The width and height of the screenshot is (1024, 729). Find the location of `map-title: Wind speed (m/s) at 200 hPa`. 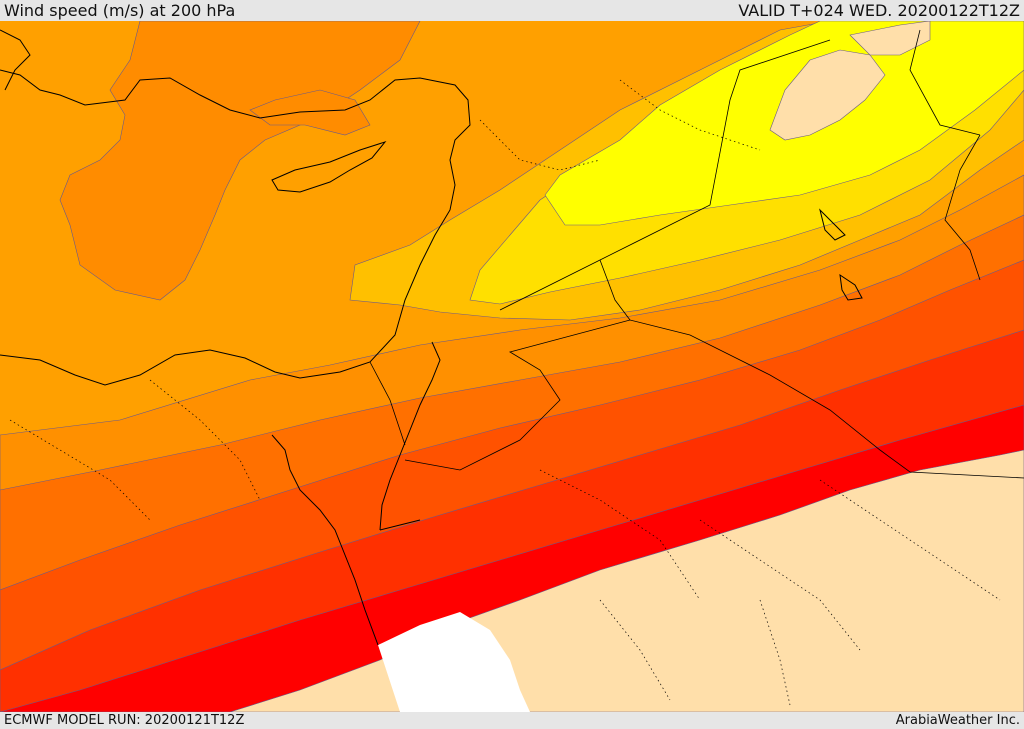

map-title: Wind speed (m/s) at 200 hPa is located at coordinates (120, 10).